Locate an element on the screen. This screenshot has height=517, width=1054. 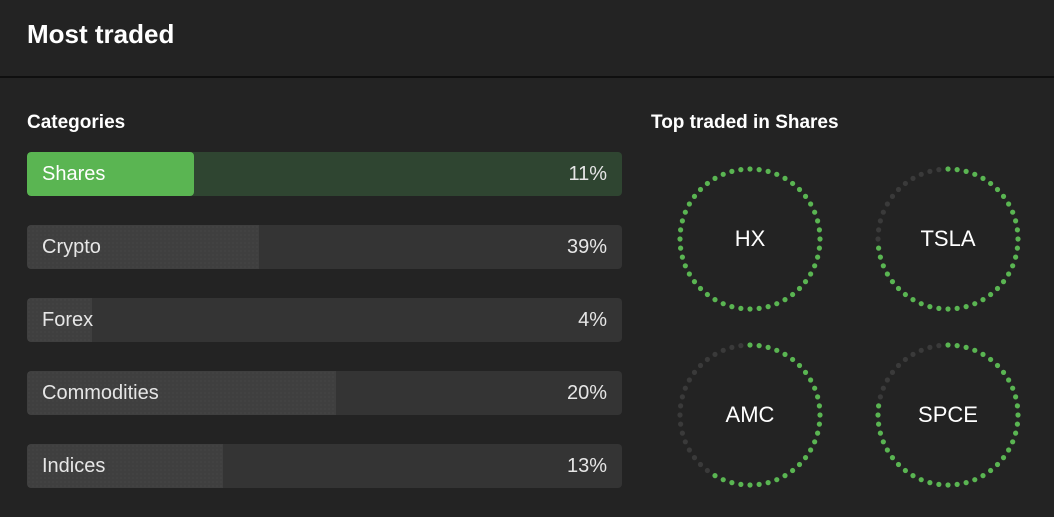
categories-heading: Categories is located at coordinates (76, 122).